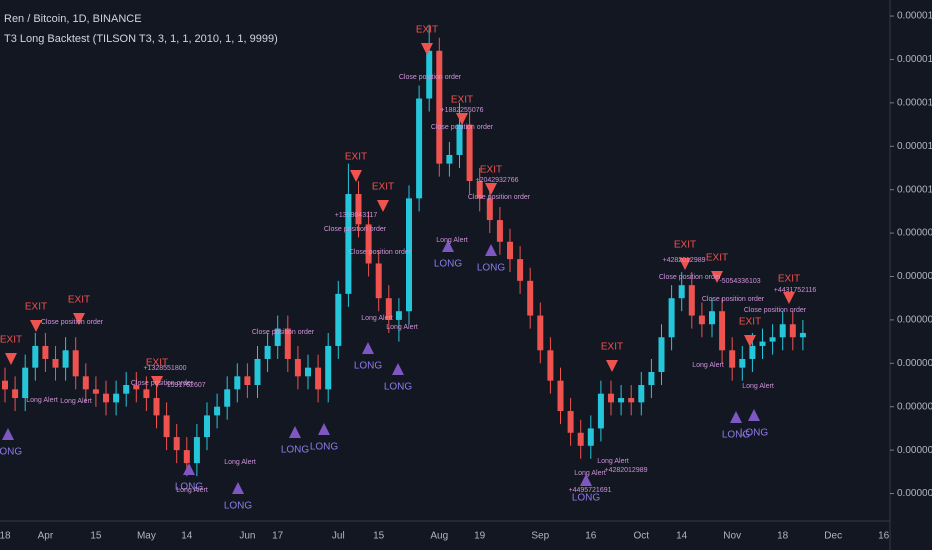 Image resolution: width=932 pixels, height=550 pixels. What do you see at coordinates (247, 536) in the screenshot?
I see `x-tick-label: Jun` at bounding box center [247, 536].